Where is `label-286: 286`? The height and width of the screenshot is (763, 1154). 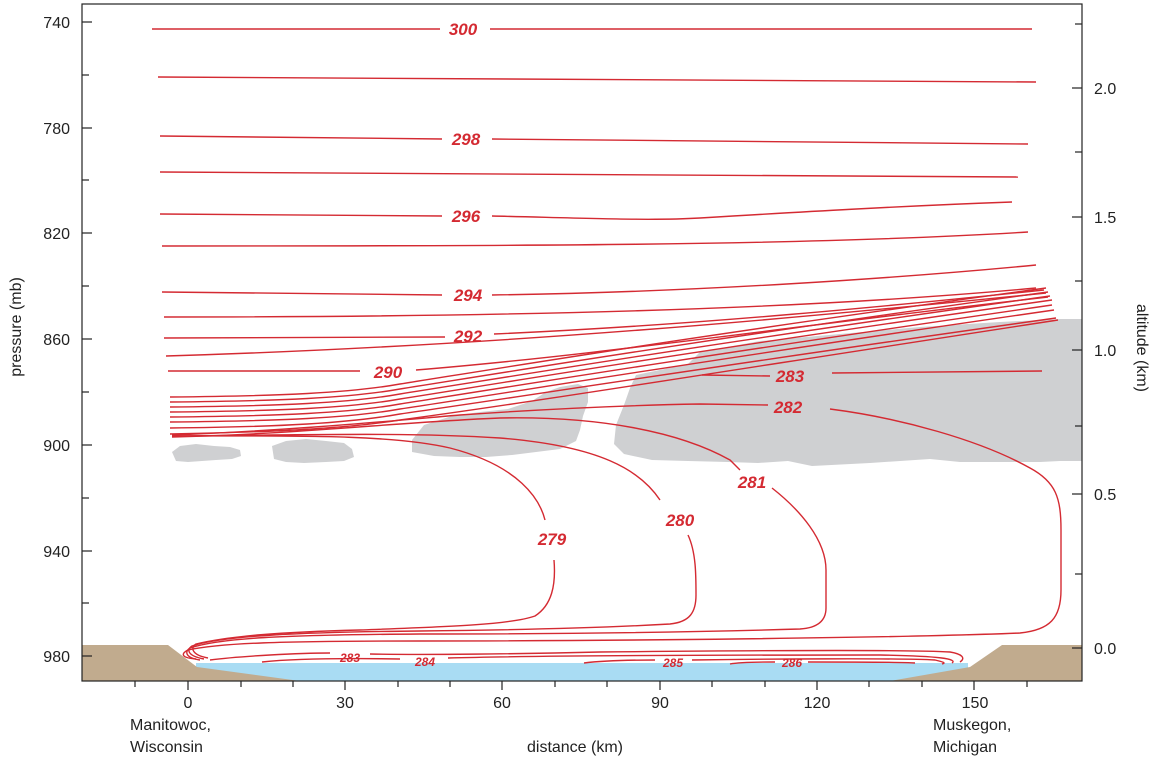
label-286: 286 is located at coordinates (791, 663).